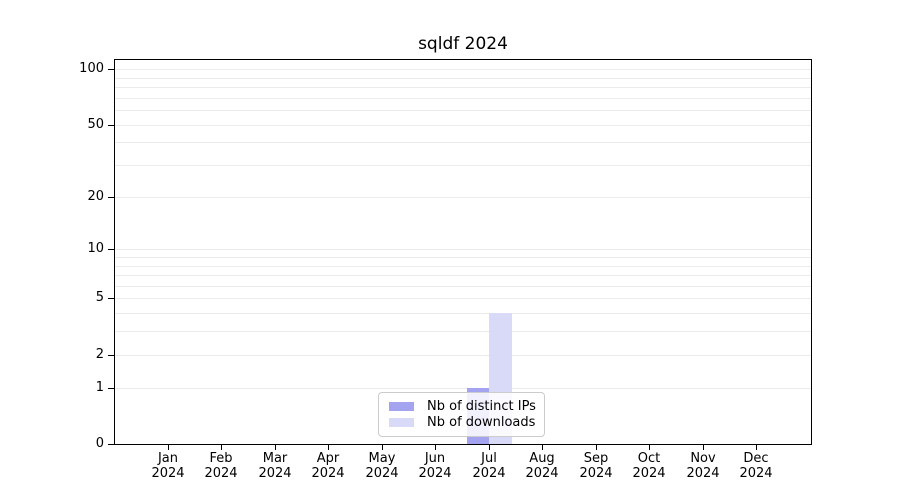 Image resolution: width=900 pixels, height=500 pixels. I want to click on x-tick-label-jun-2024: Jun 2024, so click(435, 466).